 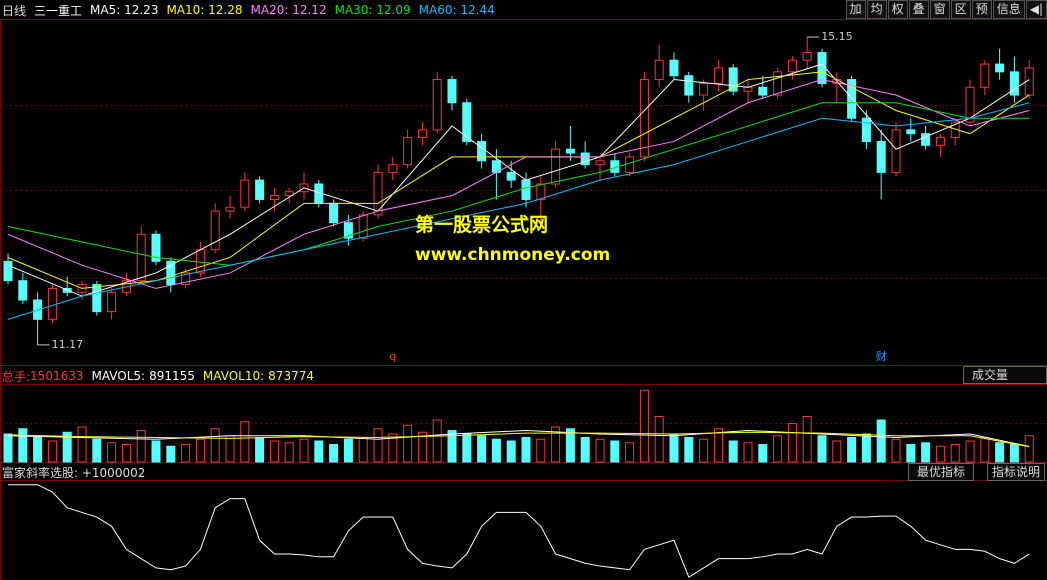 I want to click on toolbar-button: 预, so click(x=981, y=9).